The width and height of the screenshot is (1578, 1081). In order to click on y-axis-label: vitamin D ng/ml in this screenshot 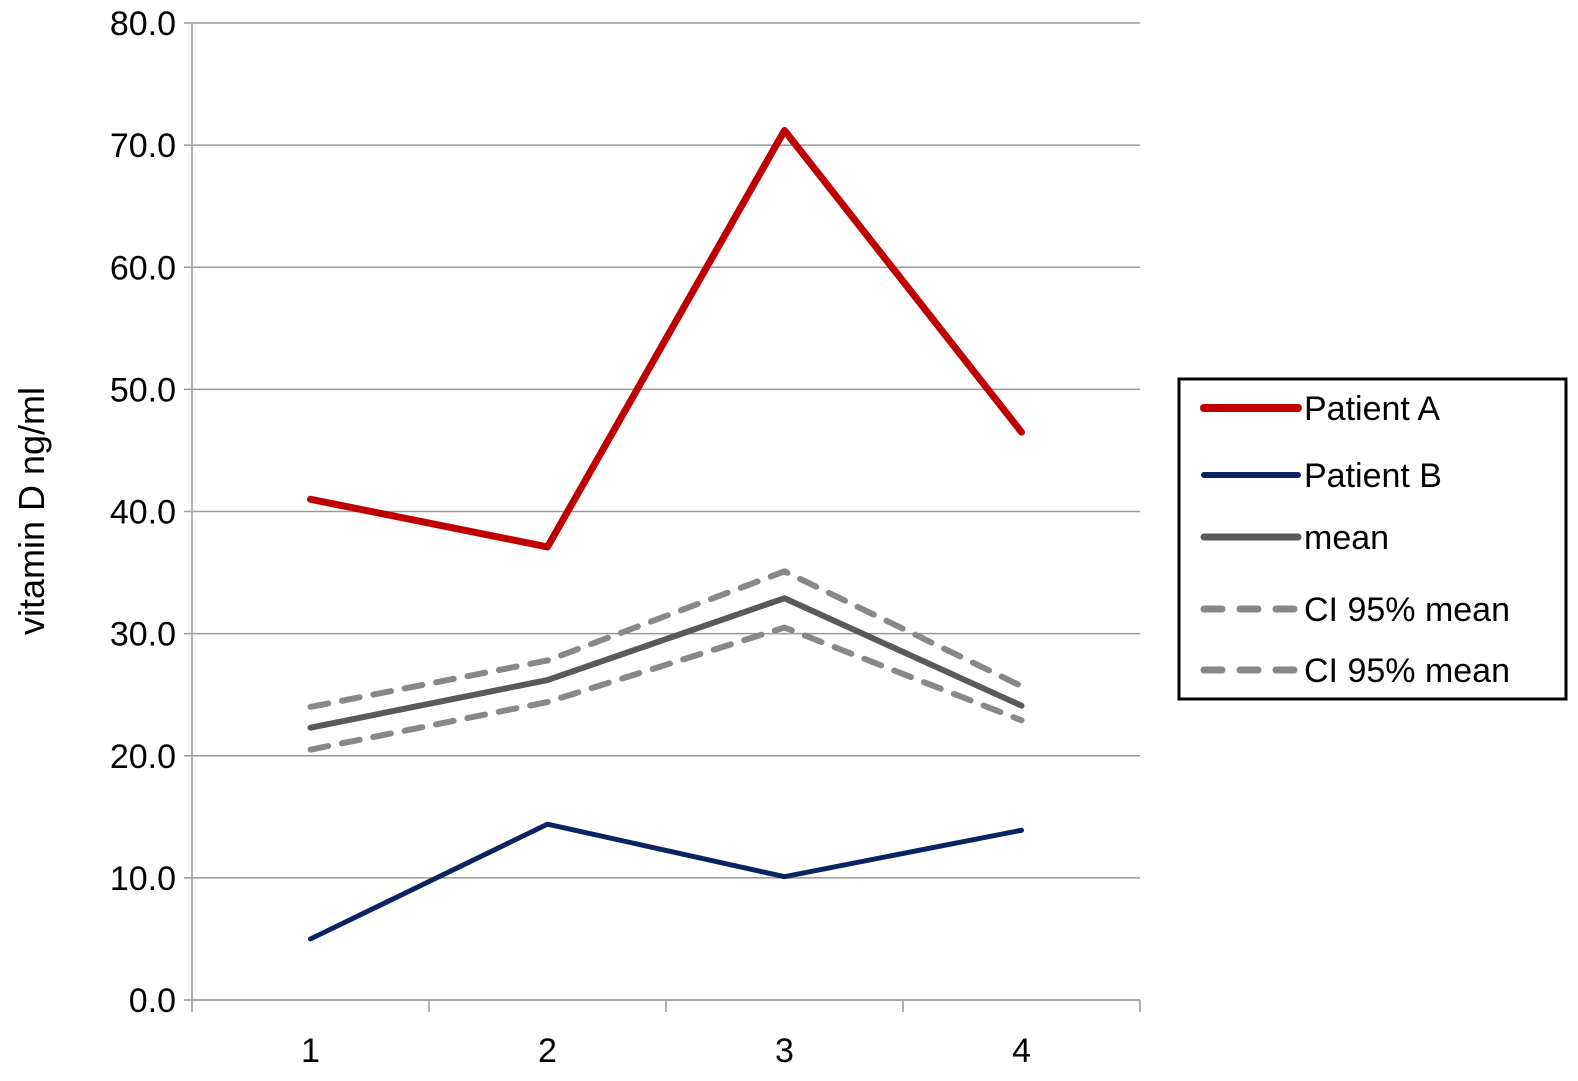, I will do `click(31, 511)`.